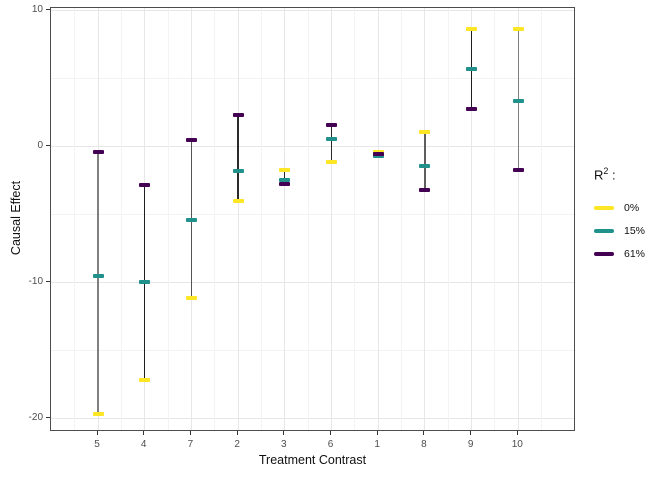 This screenshot has height=480, width=672. Describe the element at coordinates (331, 139) in the screenshot. I see `tick-15%-contrast-6` at that location.